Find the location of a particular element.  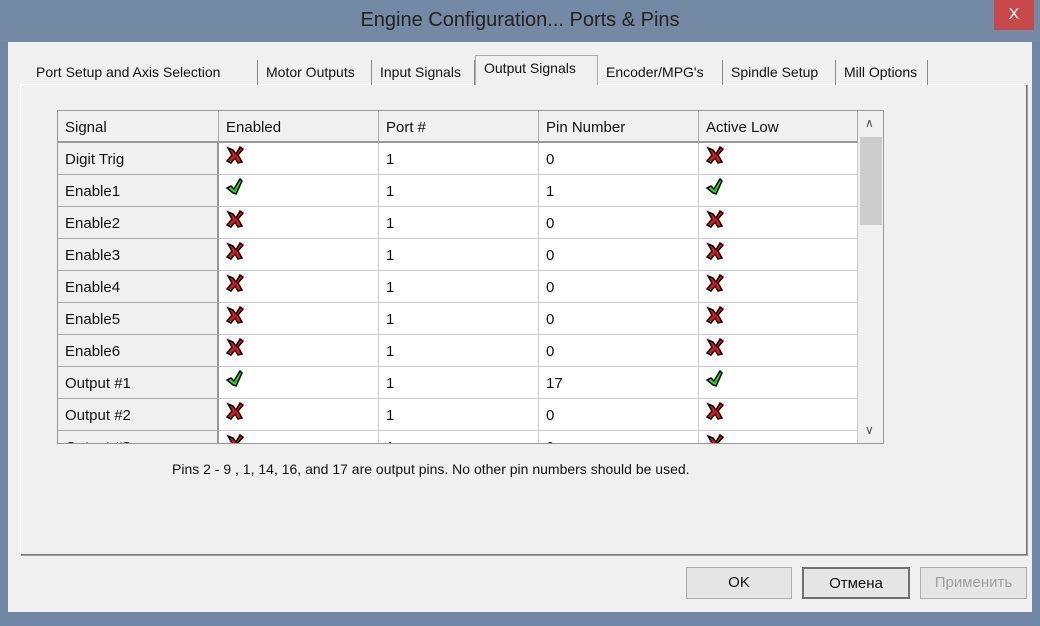

signal-cell: Enable2 is located at coordinates (138, 223).